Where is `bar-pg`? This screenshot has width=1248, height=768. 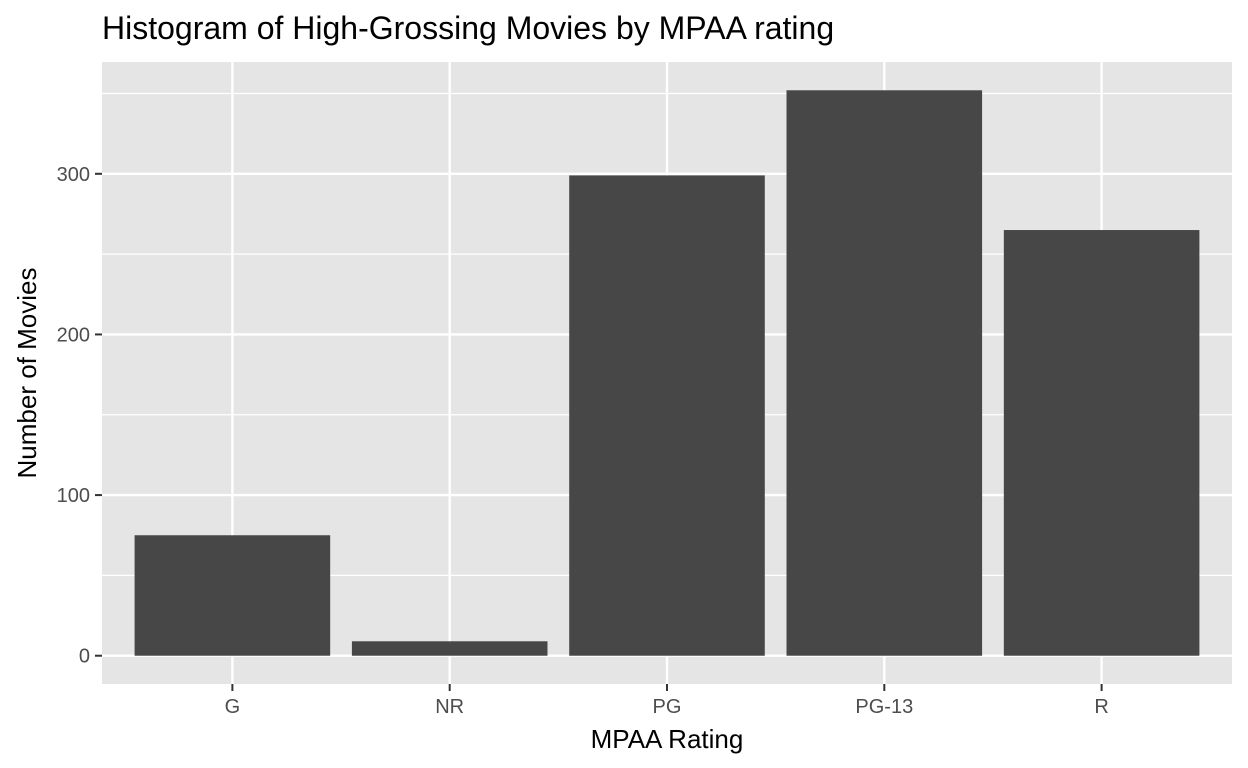 bar-pg is located at coordinates (667, 415).